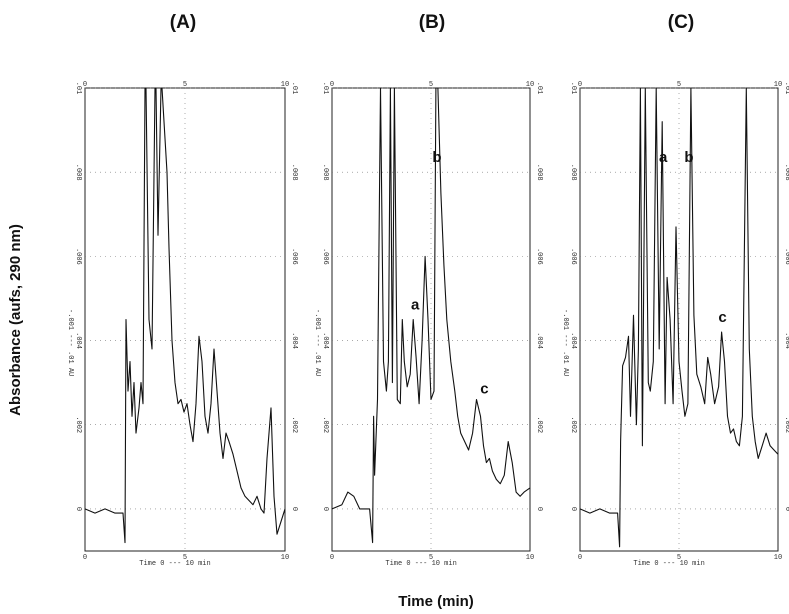  Describe the element at coordinates (436, 601) in the screenshot. I see `x-axis-title: Time (min)` at that location.